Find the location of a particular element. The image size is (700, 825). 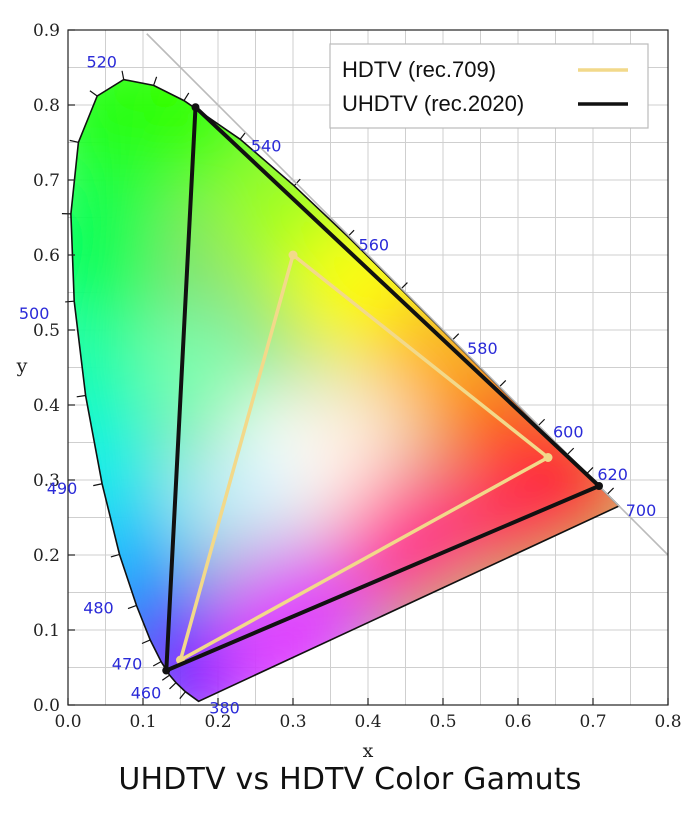

wavelength-label-620: 620 is located at coordinates (612, 474).